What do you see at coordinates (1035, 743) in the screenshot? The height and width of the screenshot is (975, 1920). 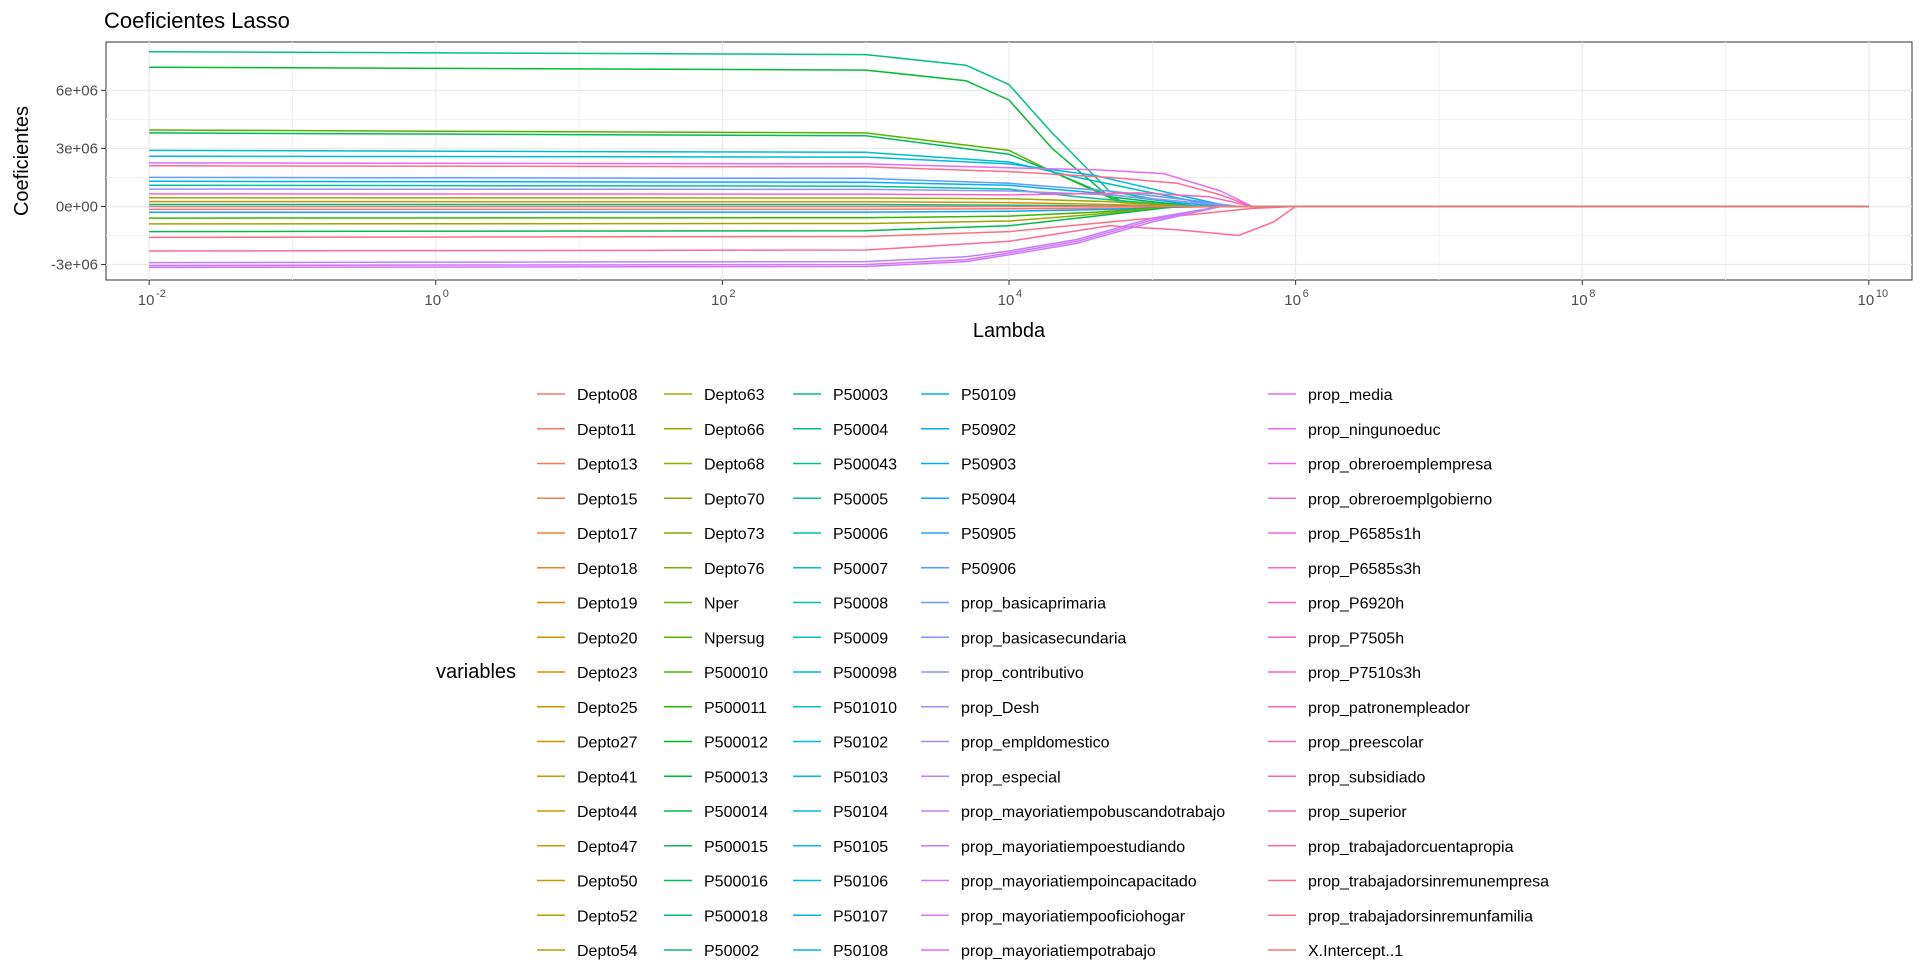 I see `legend-label: prop_empldomestico` at bounding box center [1035, 743].